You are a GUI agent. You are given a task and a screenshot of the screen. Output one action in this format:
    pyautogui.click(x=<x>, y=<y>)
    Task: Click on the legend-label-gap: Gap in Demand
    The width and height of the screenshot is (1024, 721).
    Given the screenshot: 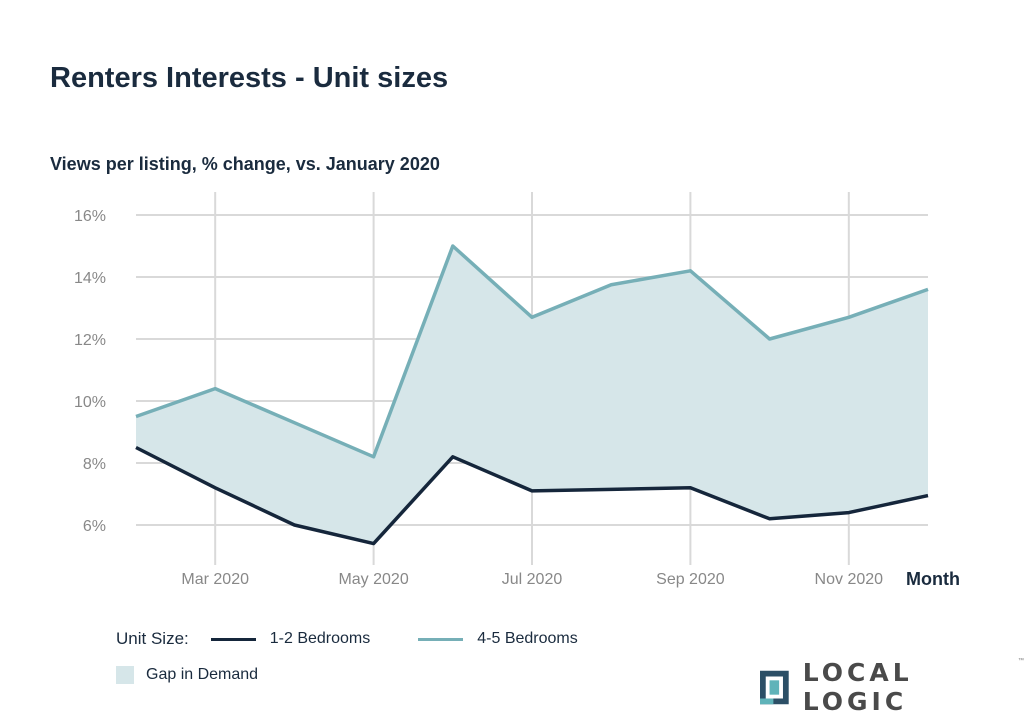 What is the action you would take?
    pyautogui.click(x=202, y=674)
    